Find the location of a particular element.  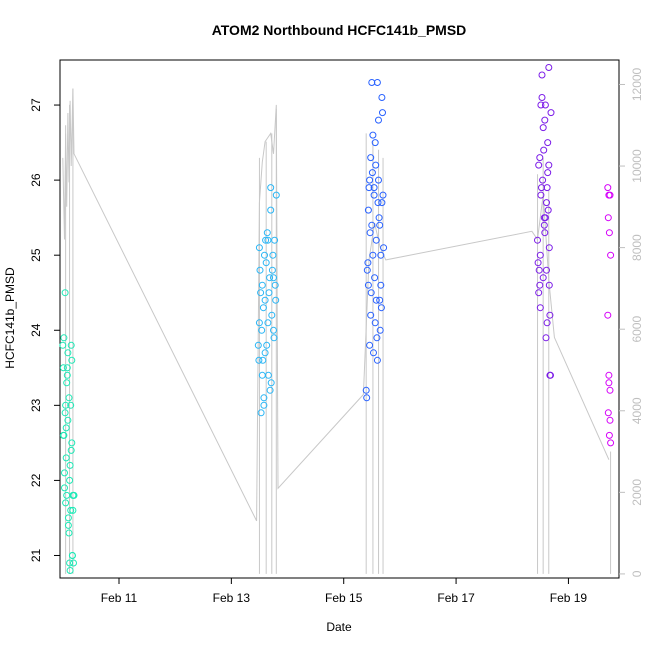

x-tick-label: Feb 13 is located at coordinates (232, 598).